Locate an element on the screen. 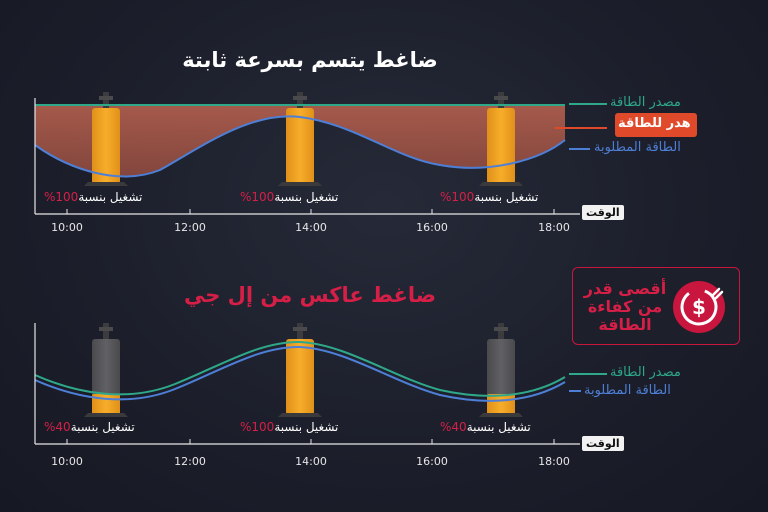 This screenshot has height=512, width=768. power-plug-dollar-icon: $ is located at coordinates (699, 307).